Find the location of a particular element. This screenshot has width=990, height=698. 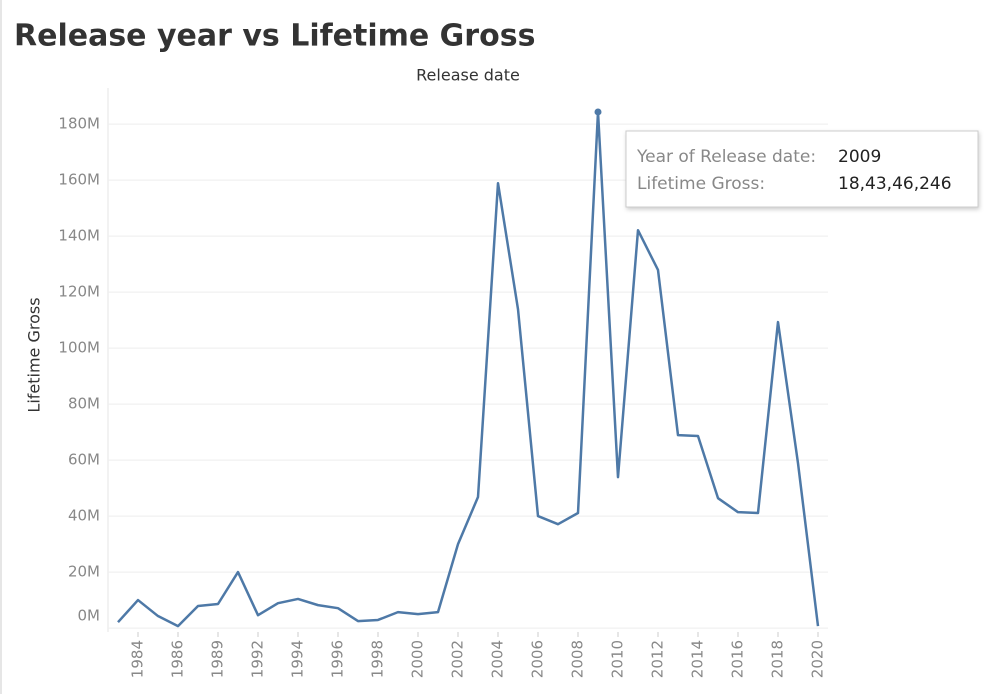

x-tick-label: 1986 is located at coordinates (178, 659).